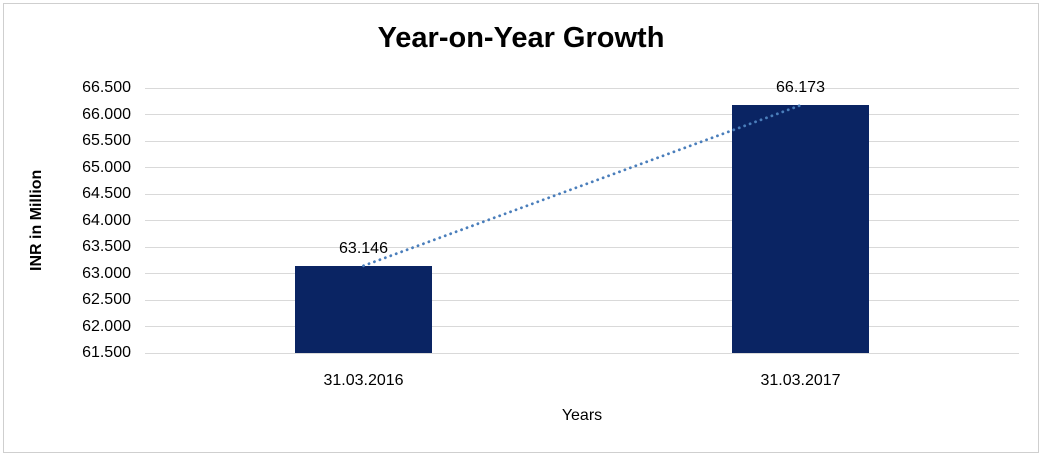  What do you see at coordinates (106, 326) in the screenshot?
I see `y-tick-label: 62.000` at bounding box center [106, 326].